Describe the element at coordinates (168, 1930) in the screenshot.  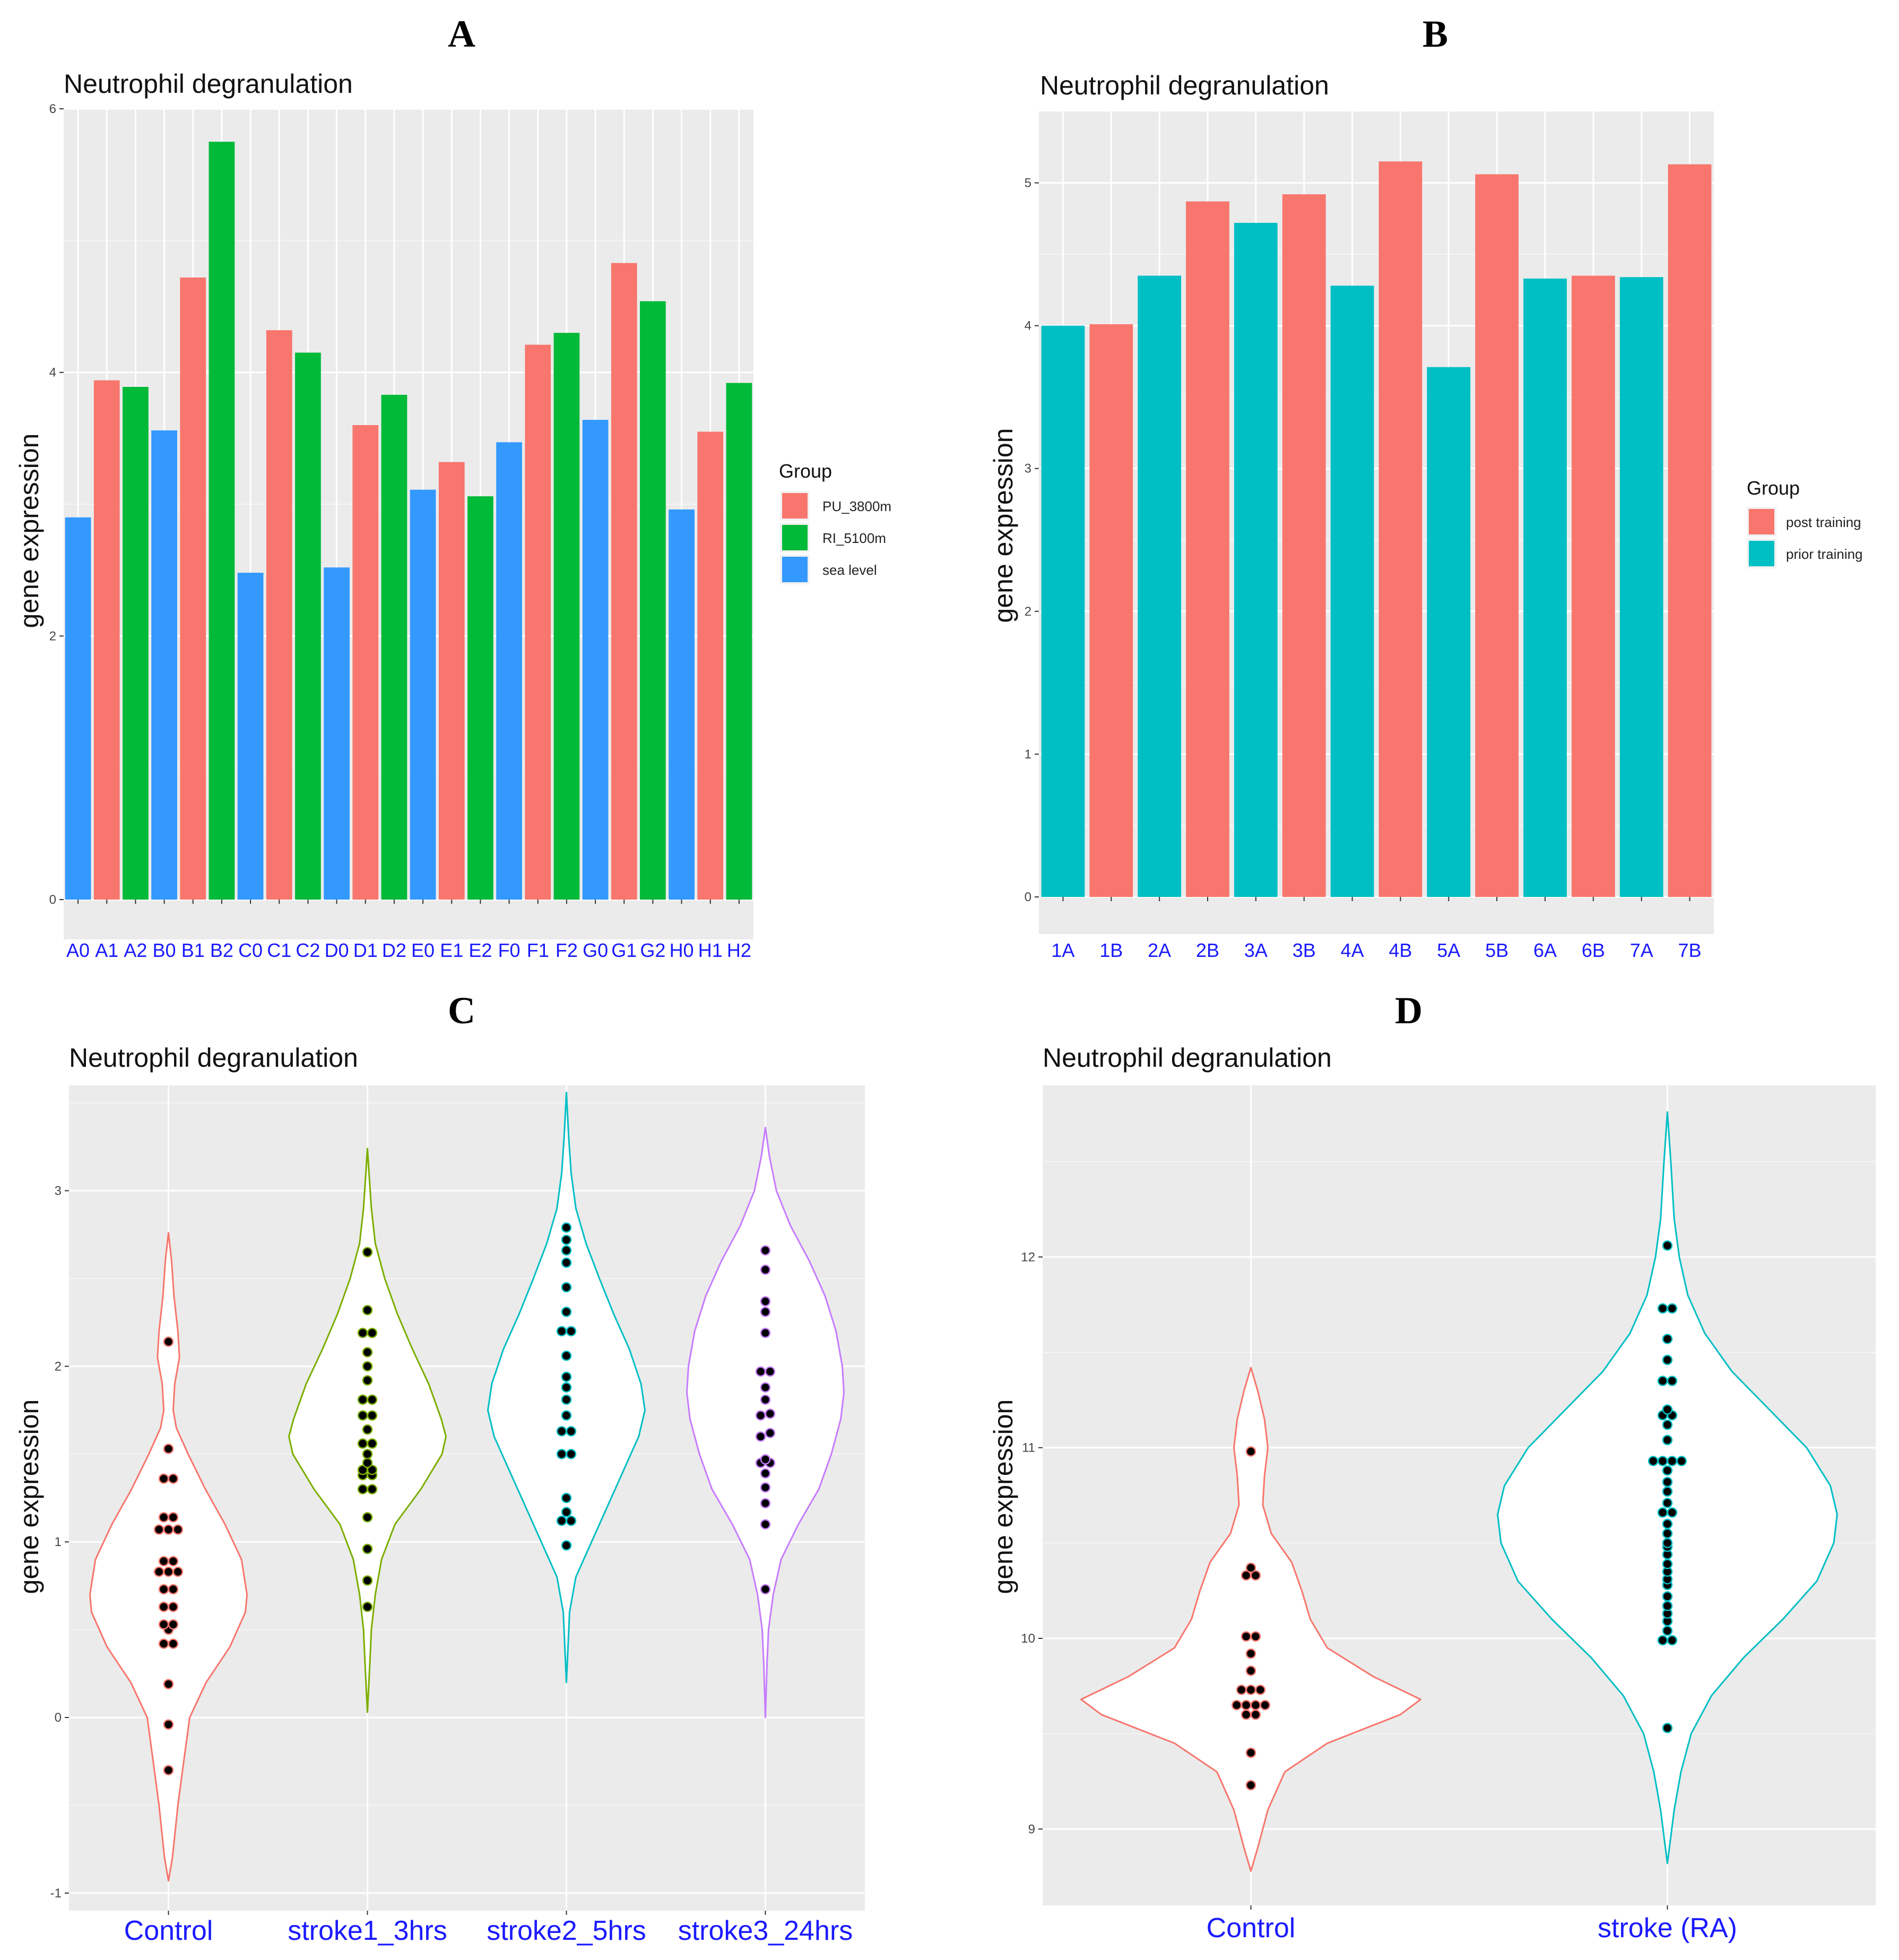
I see `x-tick-label: Control` at that location.